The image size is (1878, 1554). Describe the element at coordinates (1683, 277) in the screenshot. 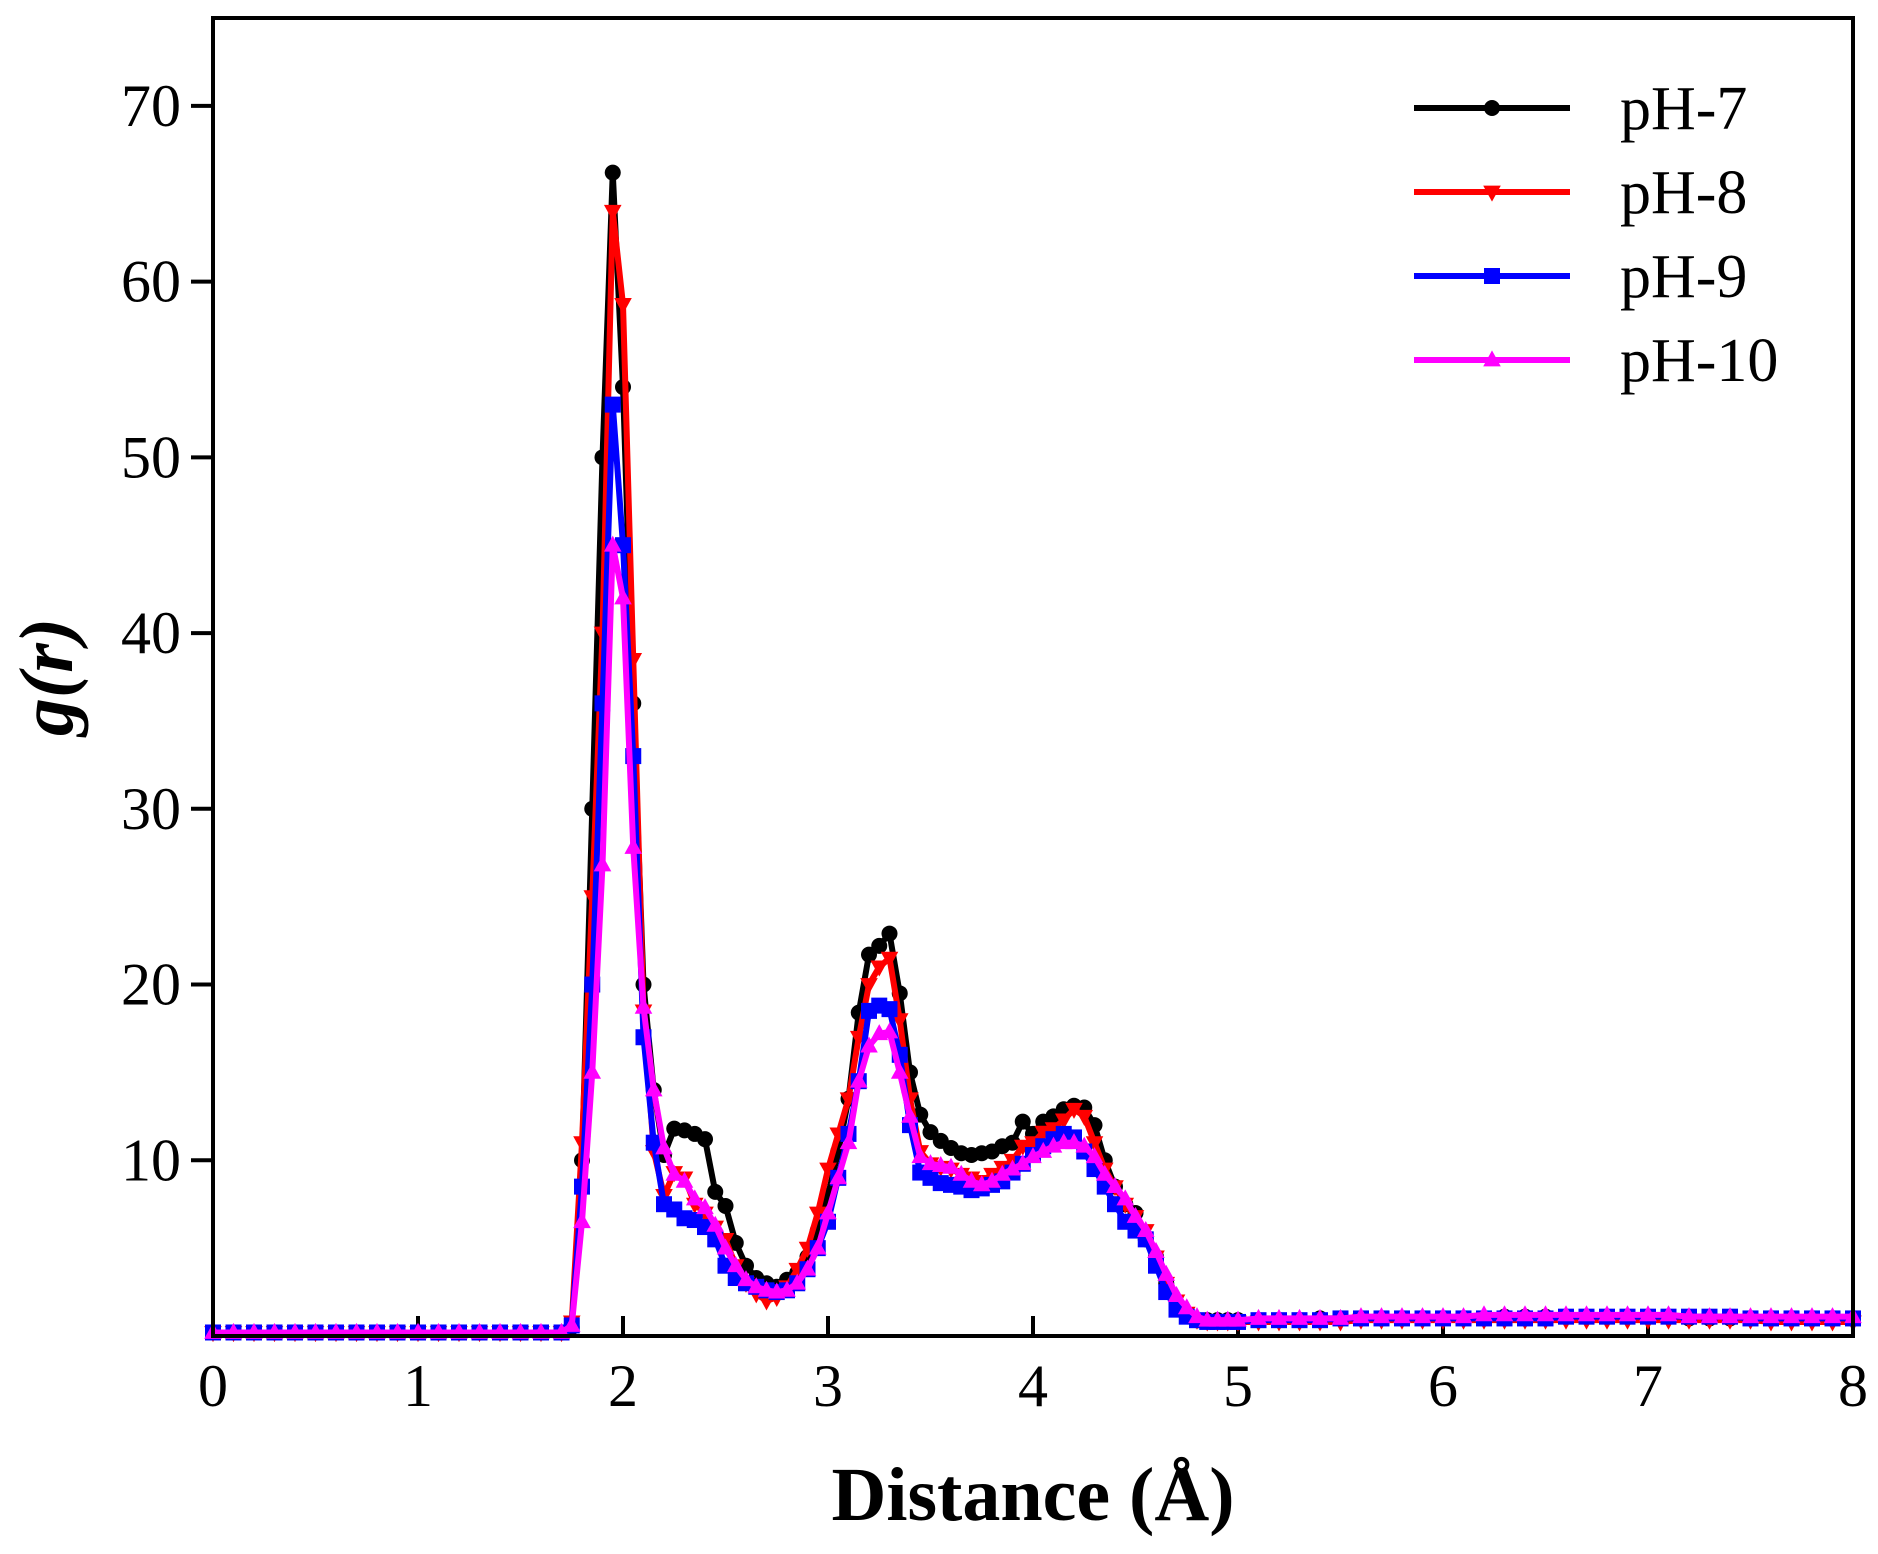

I see `legend-label: pH-9` at that location.